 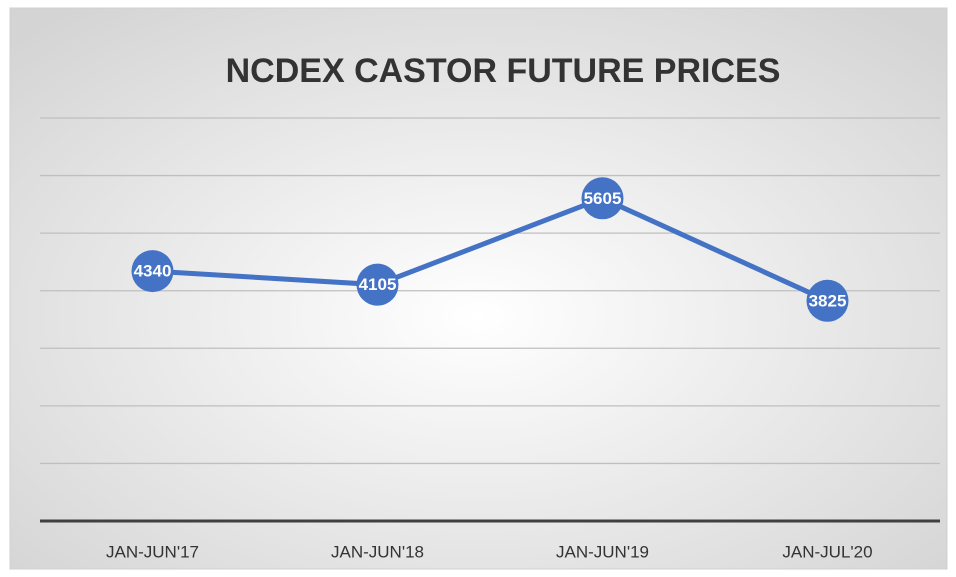 What do you see at coordinates (827, 551) in the screenshot?
I see `x-tick-label: JAN-JUL'20` at bounding box center [827, 551].